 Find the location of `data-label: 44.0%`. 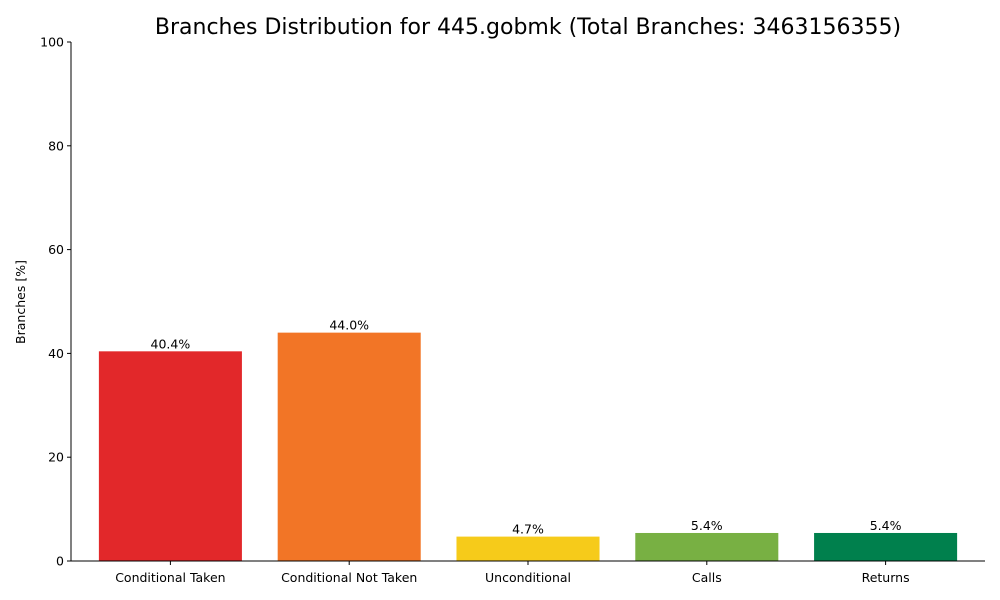

data-label: 44.0% is located at coordinates (349, 325).